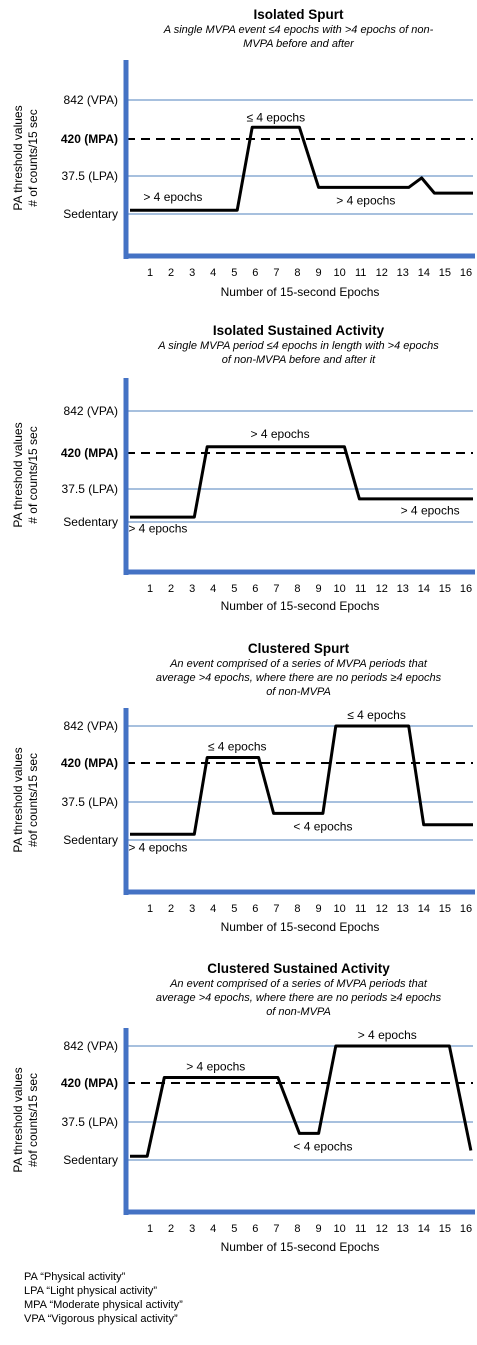 The width and height of the screenshot is (477, 1345). What do you see at coordinates (33, 157) in the screenshot?
I see `y-axis-title: # of counts/15 sec` at bounding box center [33, 157].